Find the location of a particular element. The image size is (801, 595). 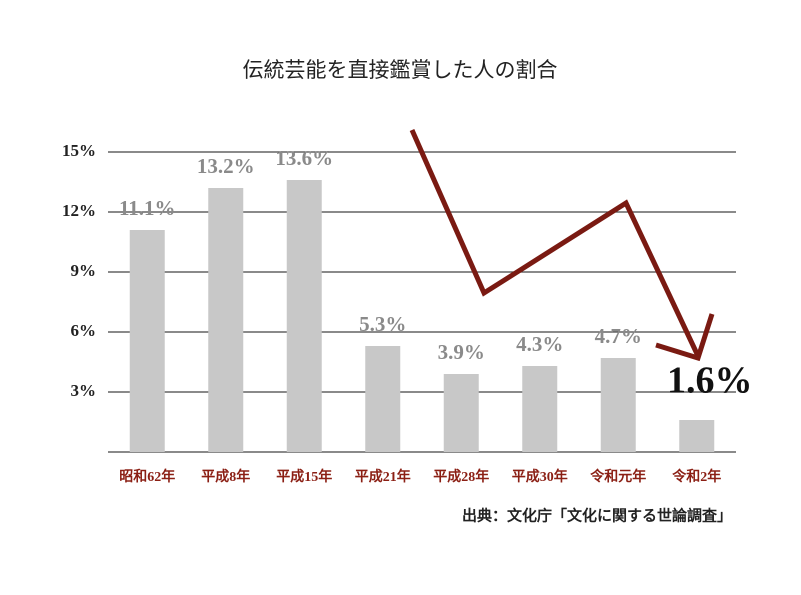

y-tick-label: 12% is located at coordinates (79, 210).